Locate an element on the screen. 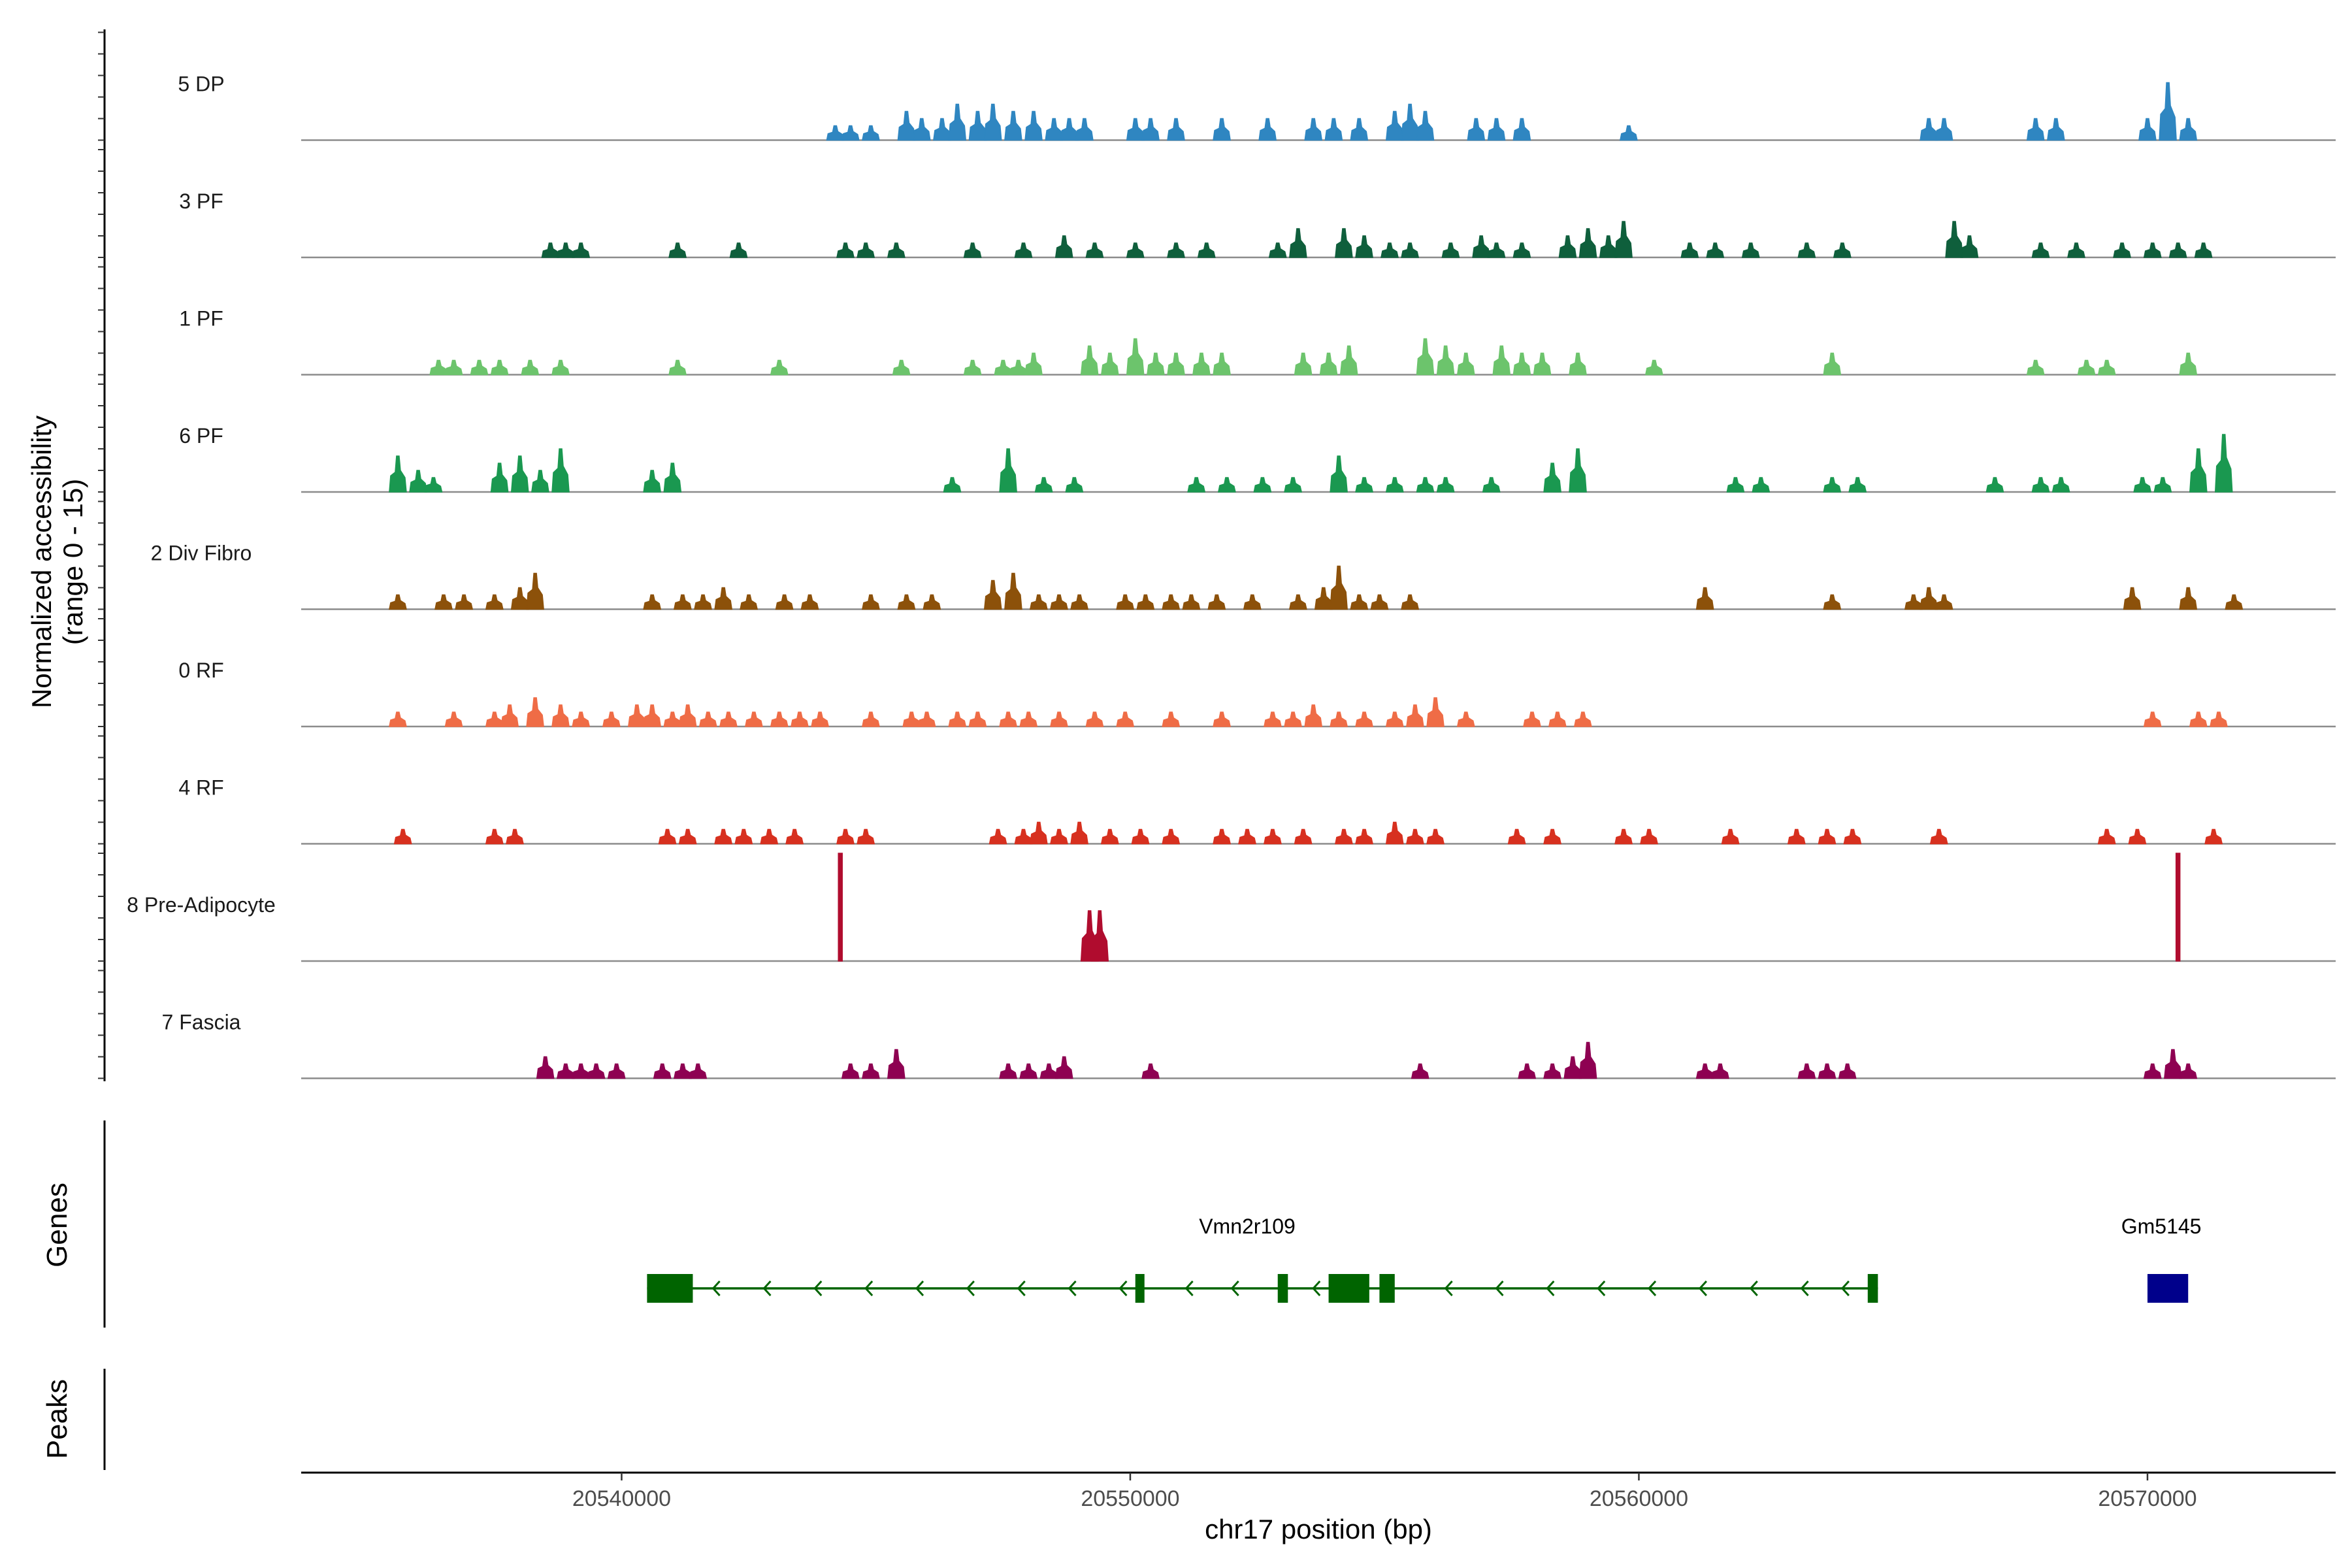 This screenshot has height=1568, width=2352. accessibility-y-axis is located at coordinates (102, 555).